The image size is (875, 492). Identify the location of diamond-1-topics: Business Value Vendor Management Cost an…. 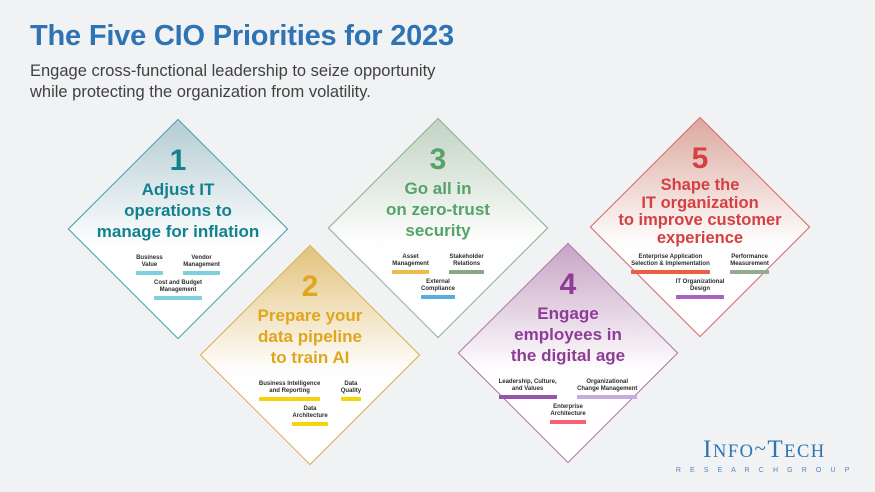
(178, 277).